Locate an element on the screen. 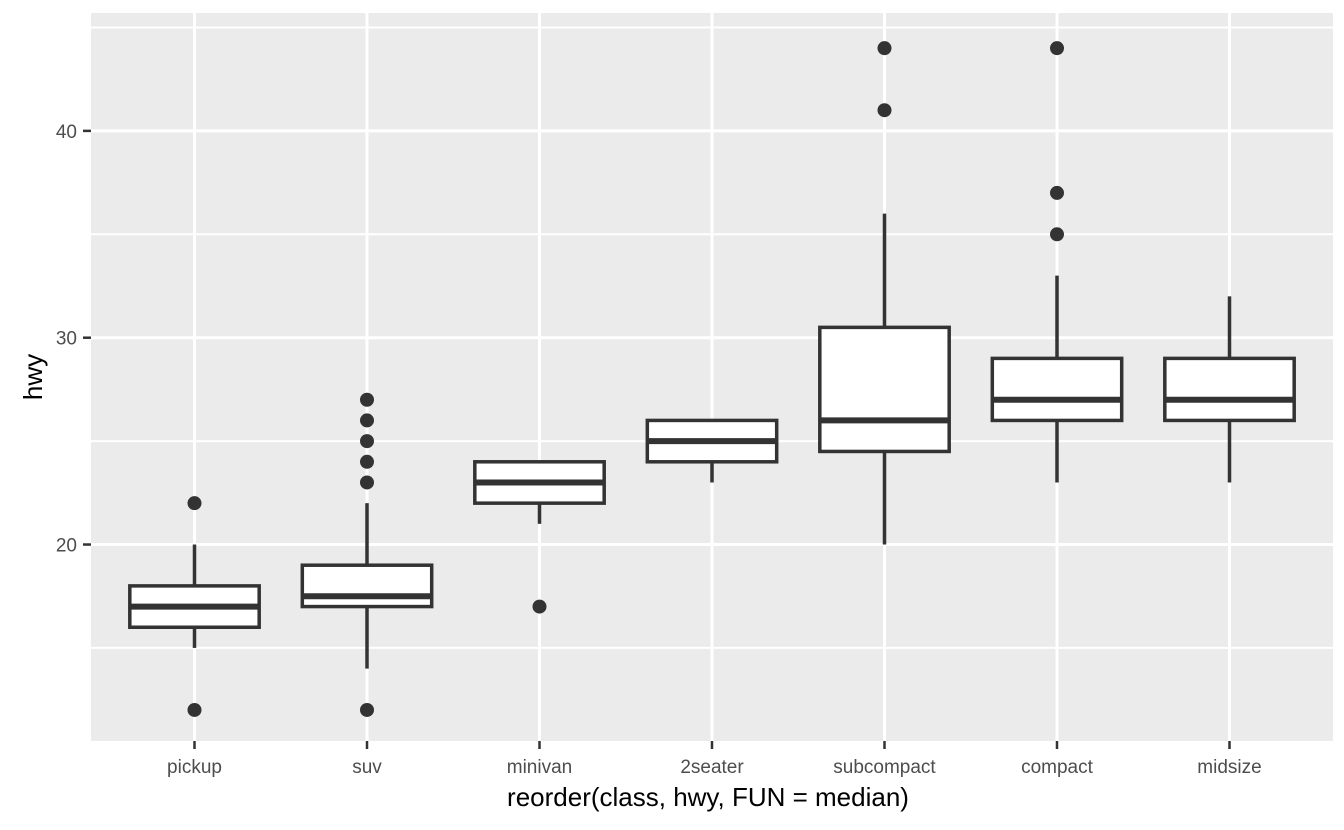  x-tick-label-midsize: midsize is located at coordinates (1229, 767).